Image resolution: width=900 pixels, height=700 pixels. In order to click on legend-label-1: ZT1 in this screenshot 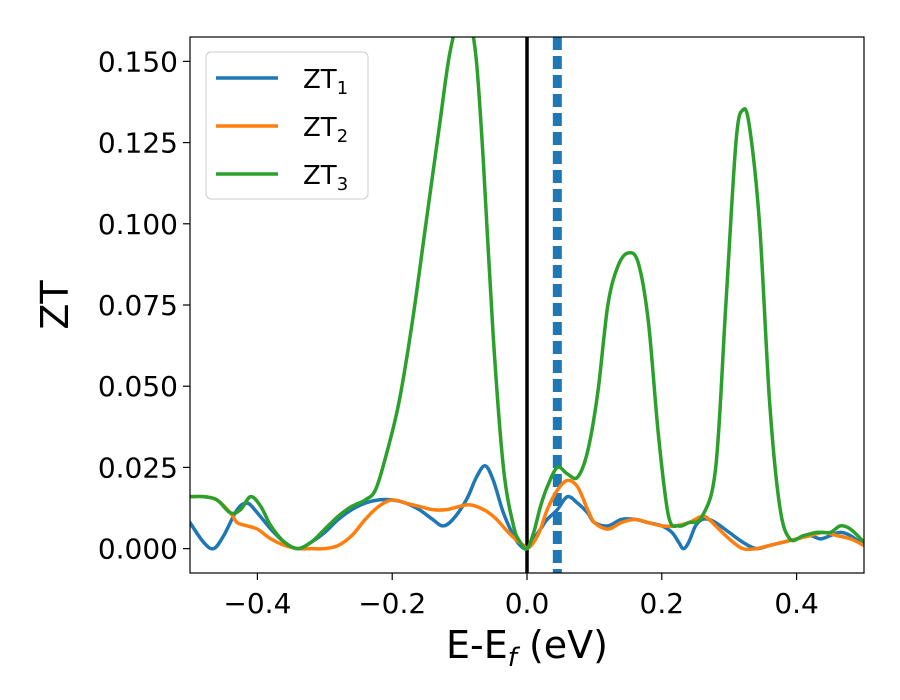, I will do `click(325, 82)`.